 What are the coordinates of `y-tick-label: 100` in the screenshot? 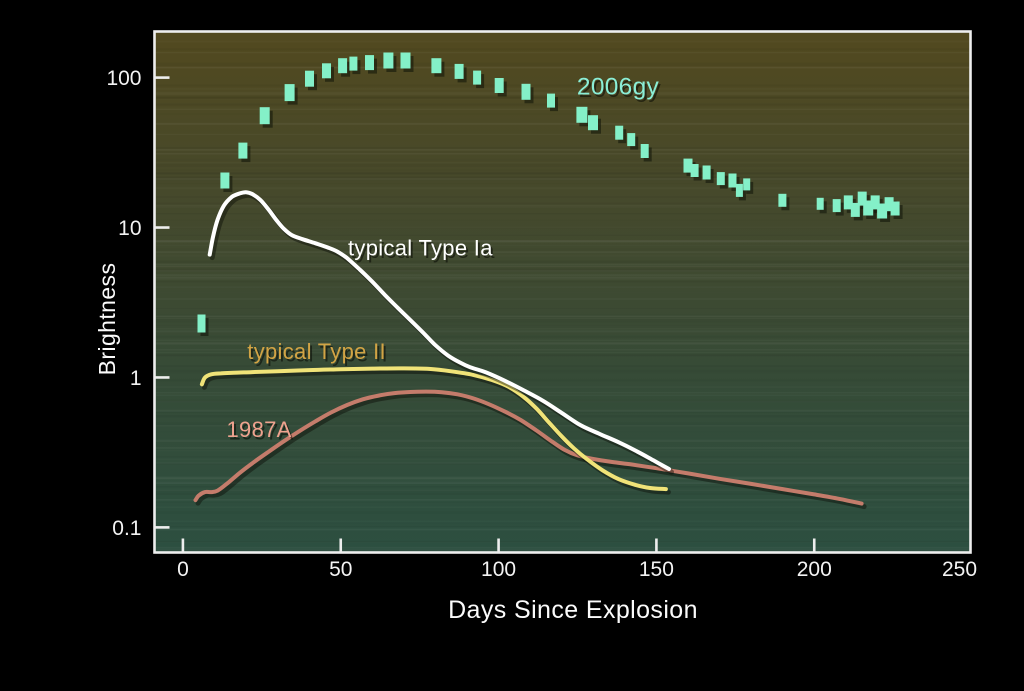 It's located at (123, 78).